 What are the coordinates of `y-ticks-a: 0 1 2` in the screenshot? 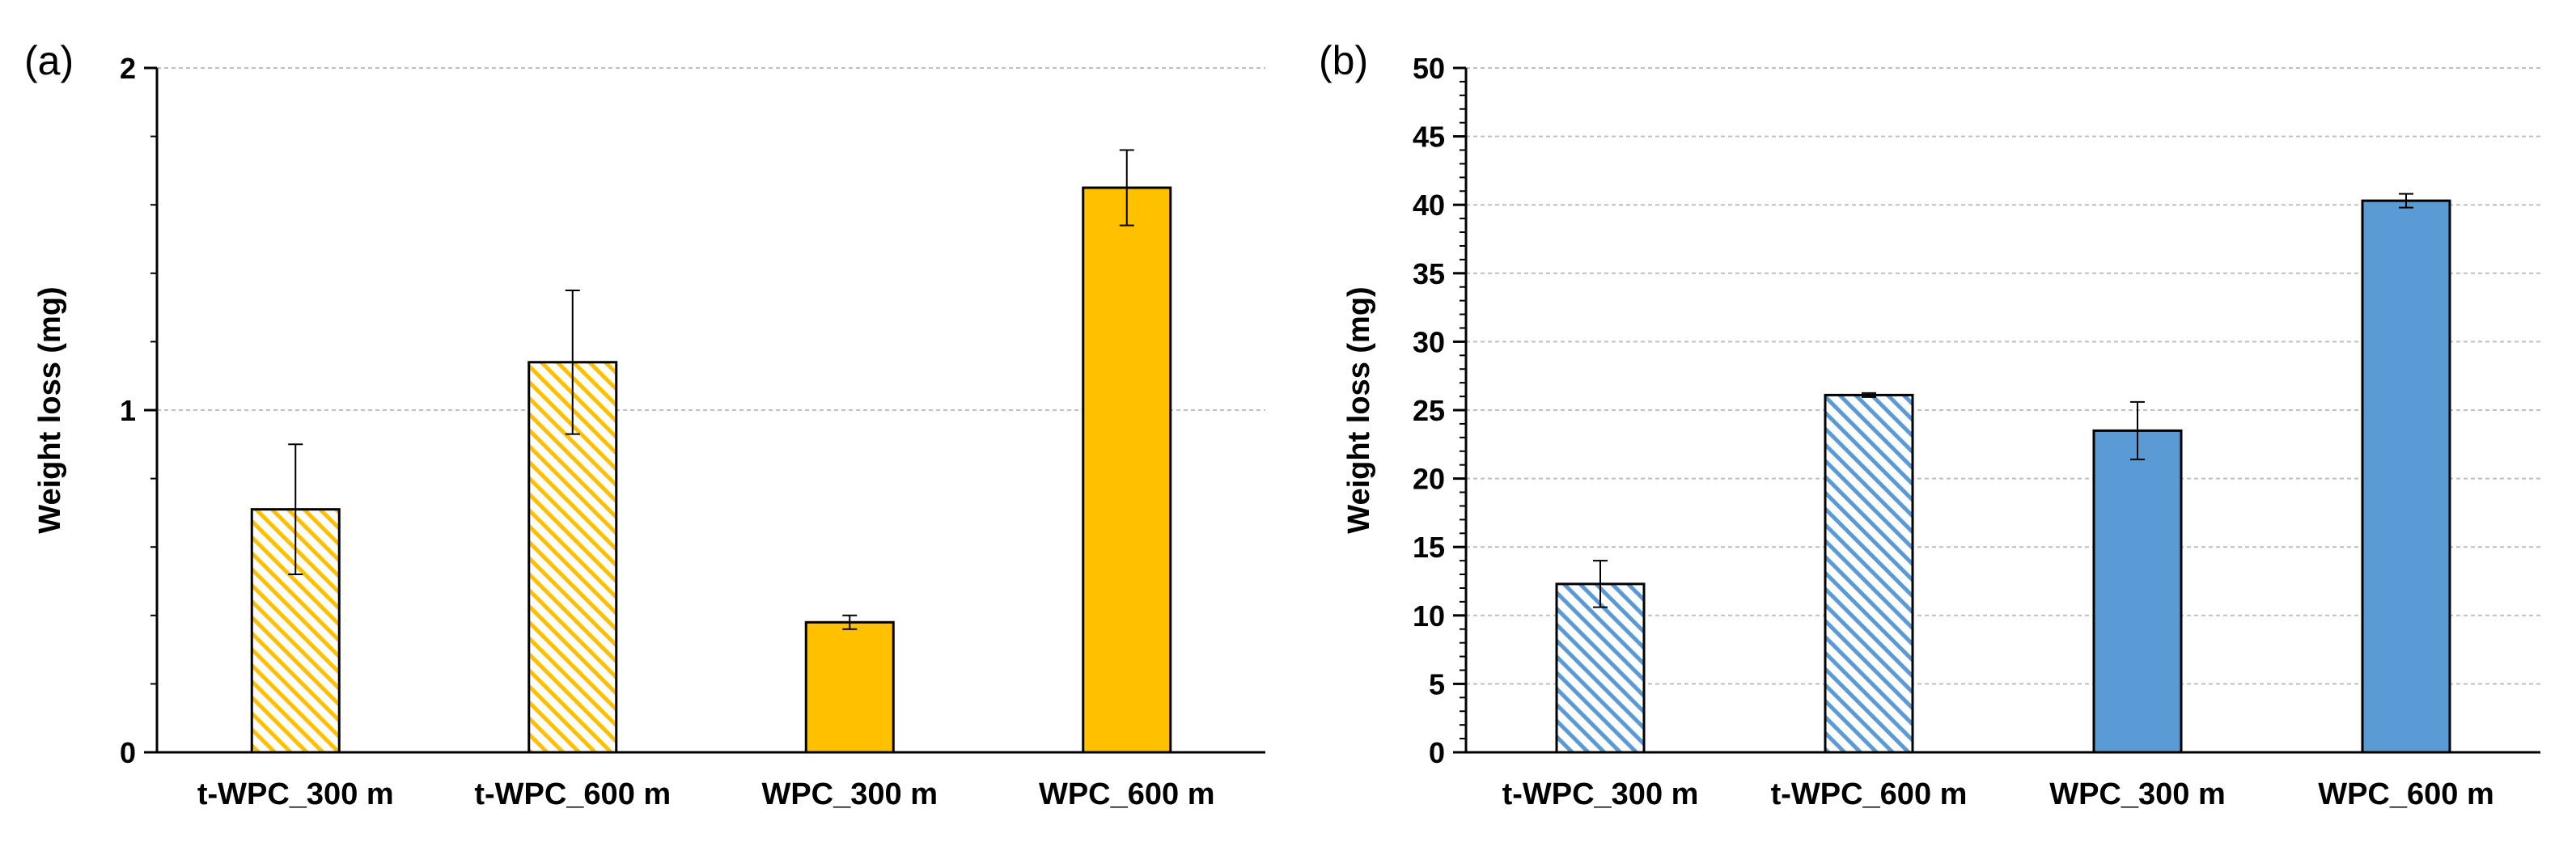 It's located at (138, 410).